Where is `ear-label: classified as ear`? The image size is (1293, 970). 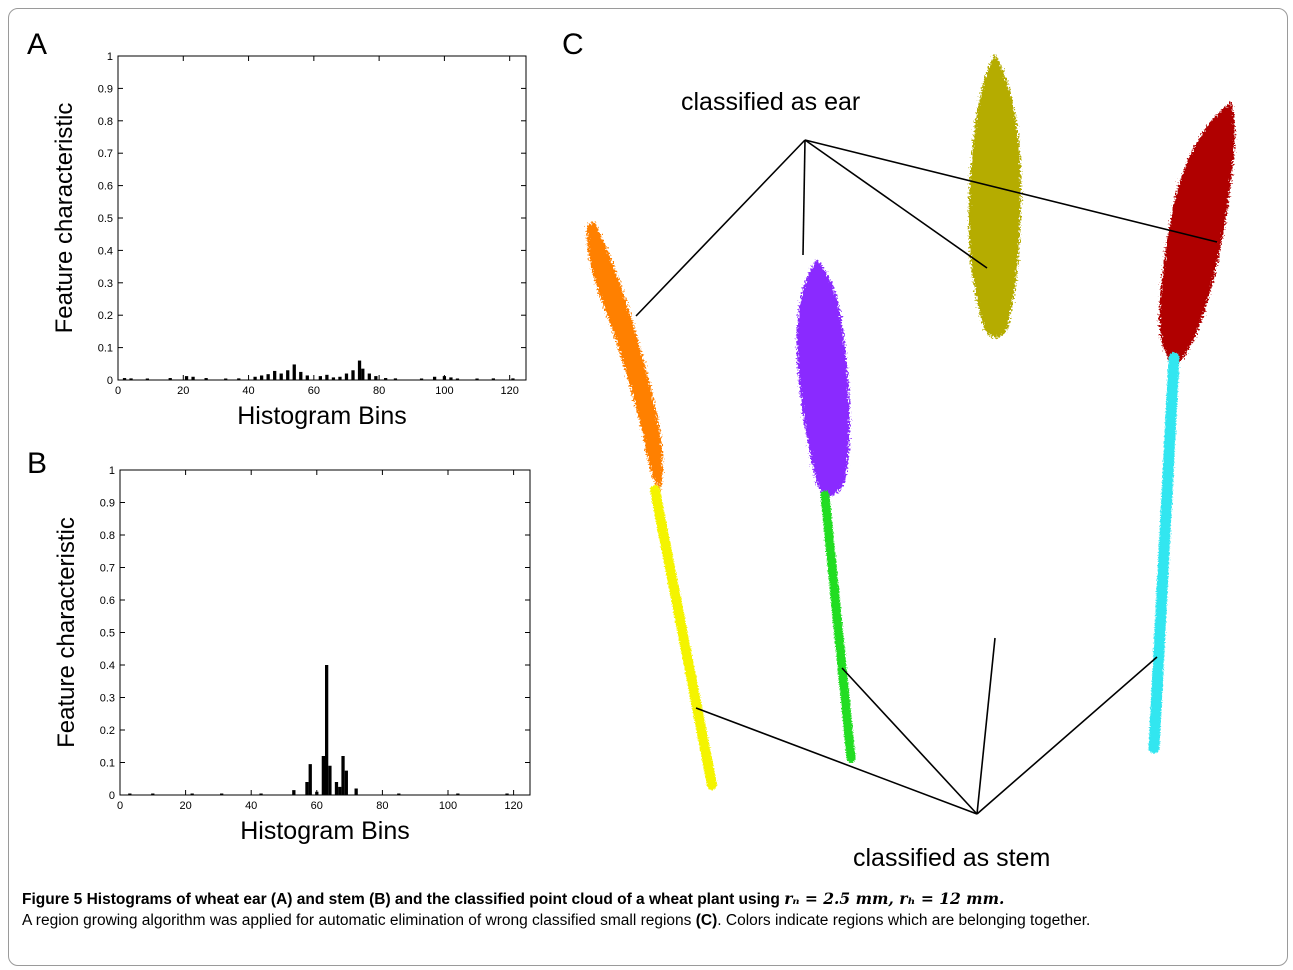 ear-label: classified as ear is located at coordinates (770, 102).